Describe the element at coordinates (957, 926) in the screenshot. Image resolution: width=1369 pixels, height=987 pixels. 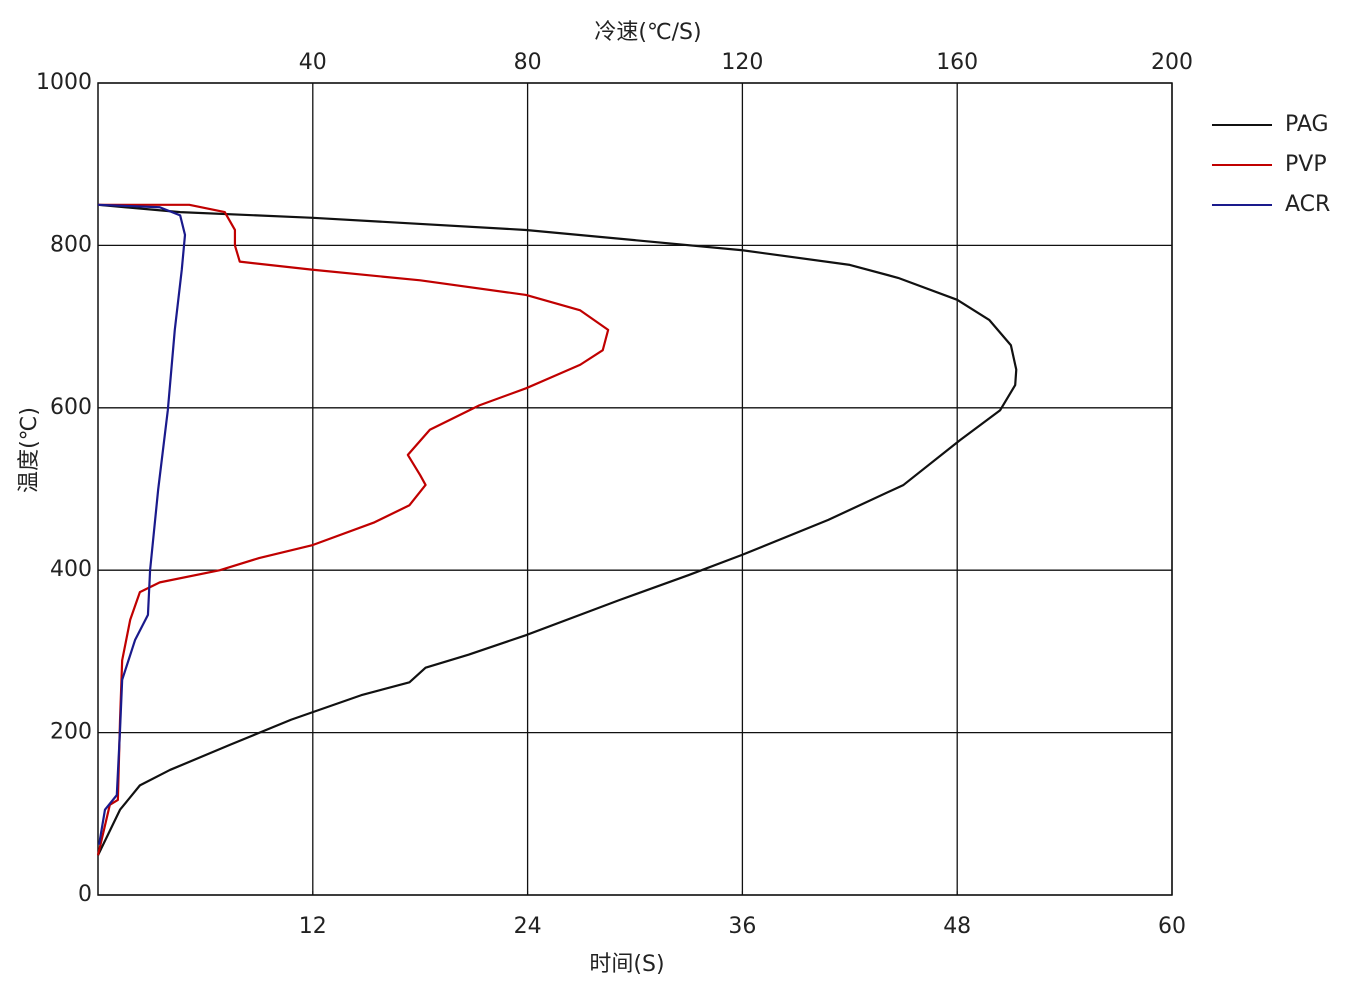
I see `x2-tick-label: 48` at that location.